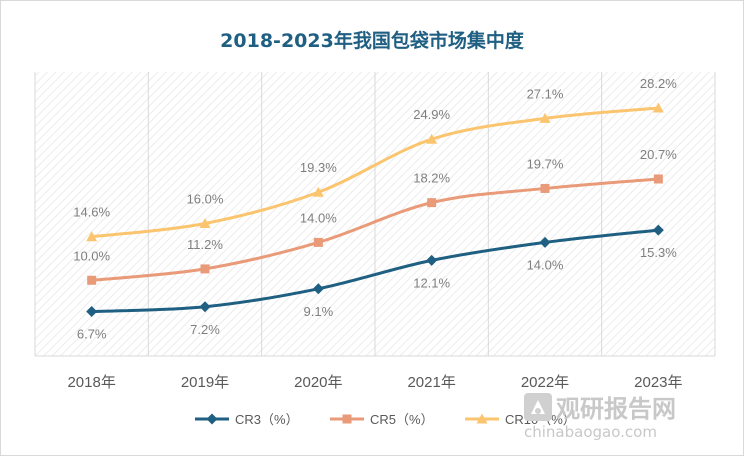 The width and height of the screenshot is (744, 456). I want to click on legend: CR3（%）CR5（%）CR10（%）, so click(385, 419).